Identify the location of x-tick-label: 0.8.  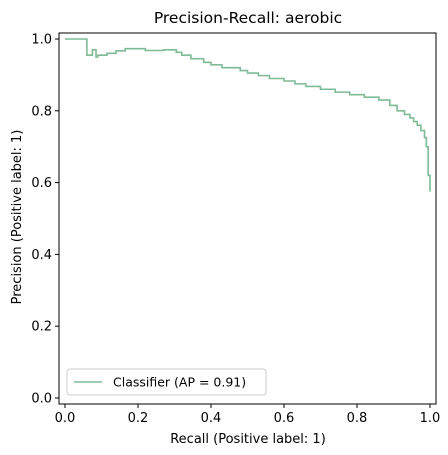
(357, 418).